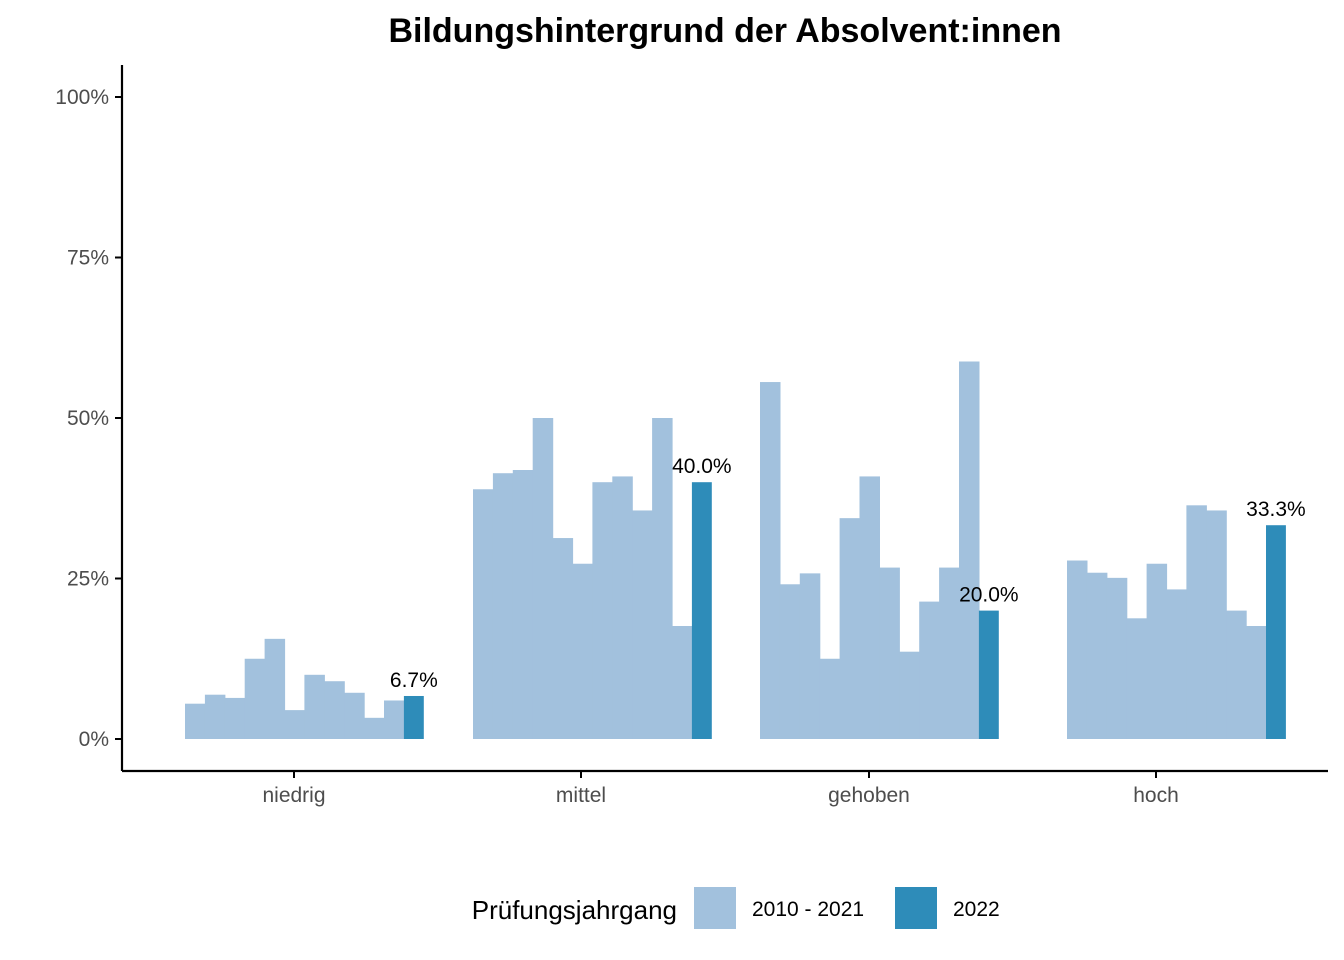 The image size is (1344, 960). What do you see at coordinates (988, 674) in the screenshot?
I see `bar-gehoben-2022` at bounding box center [988, 674].